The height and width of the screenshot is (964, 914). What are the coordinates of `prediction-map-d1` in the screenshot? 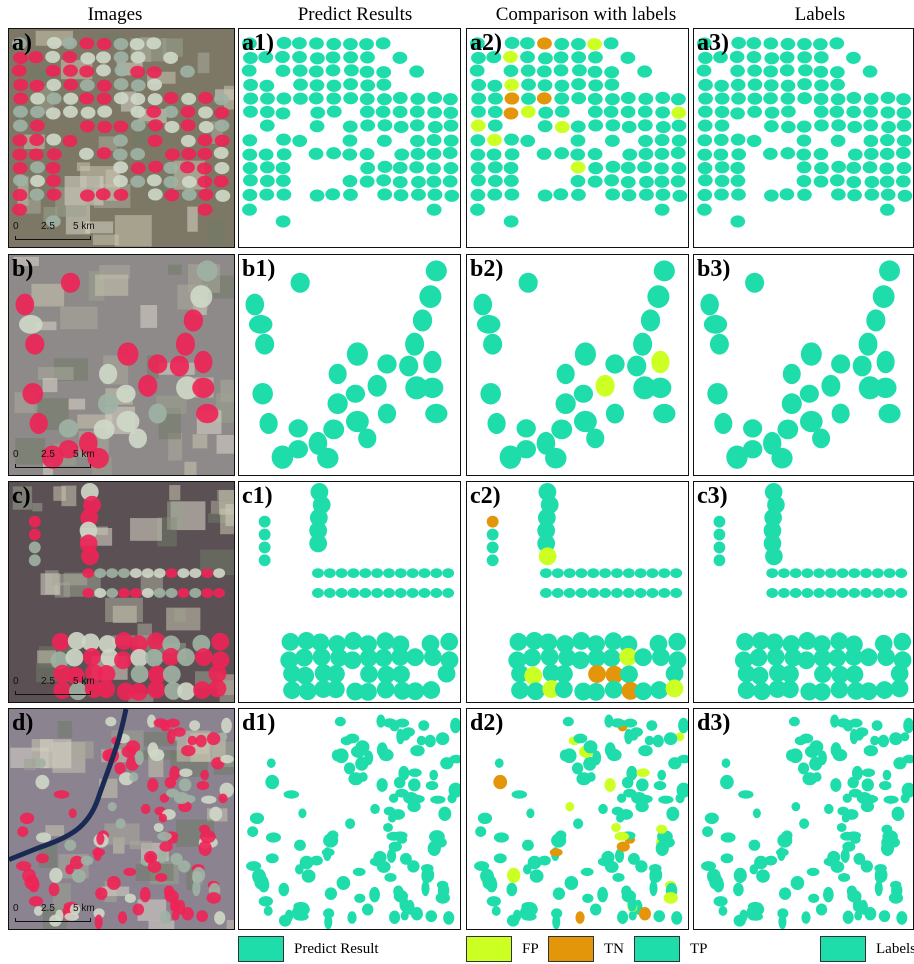 It's located at (353, 821).